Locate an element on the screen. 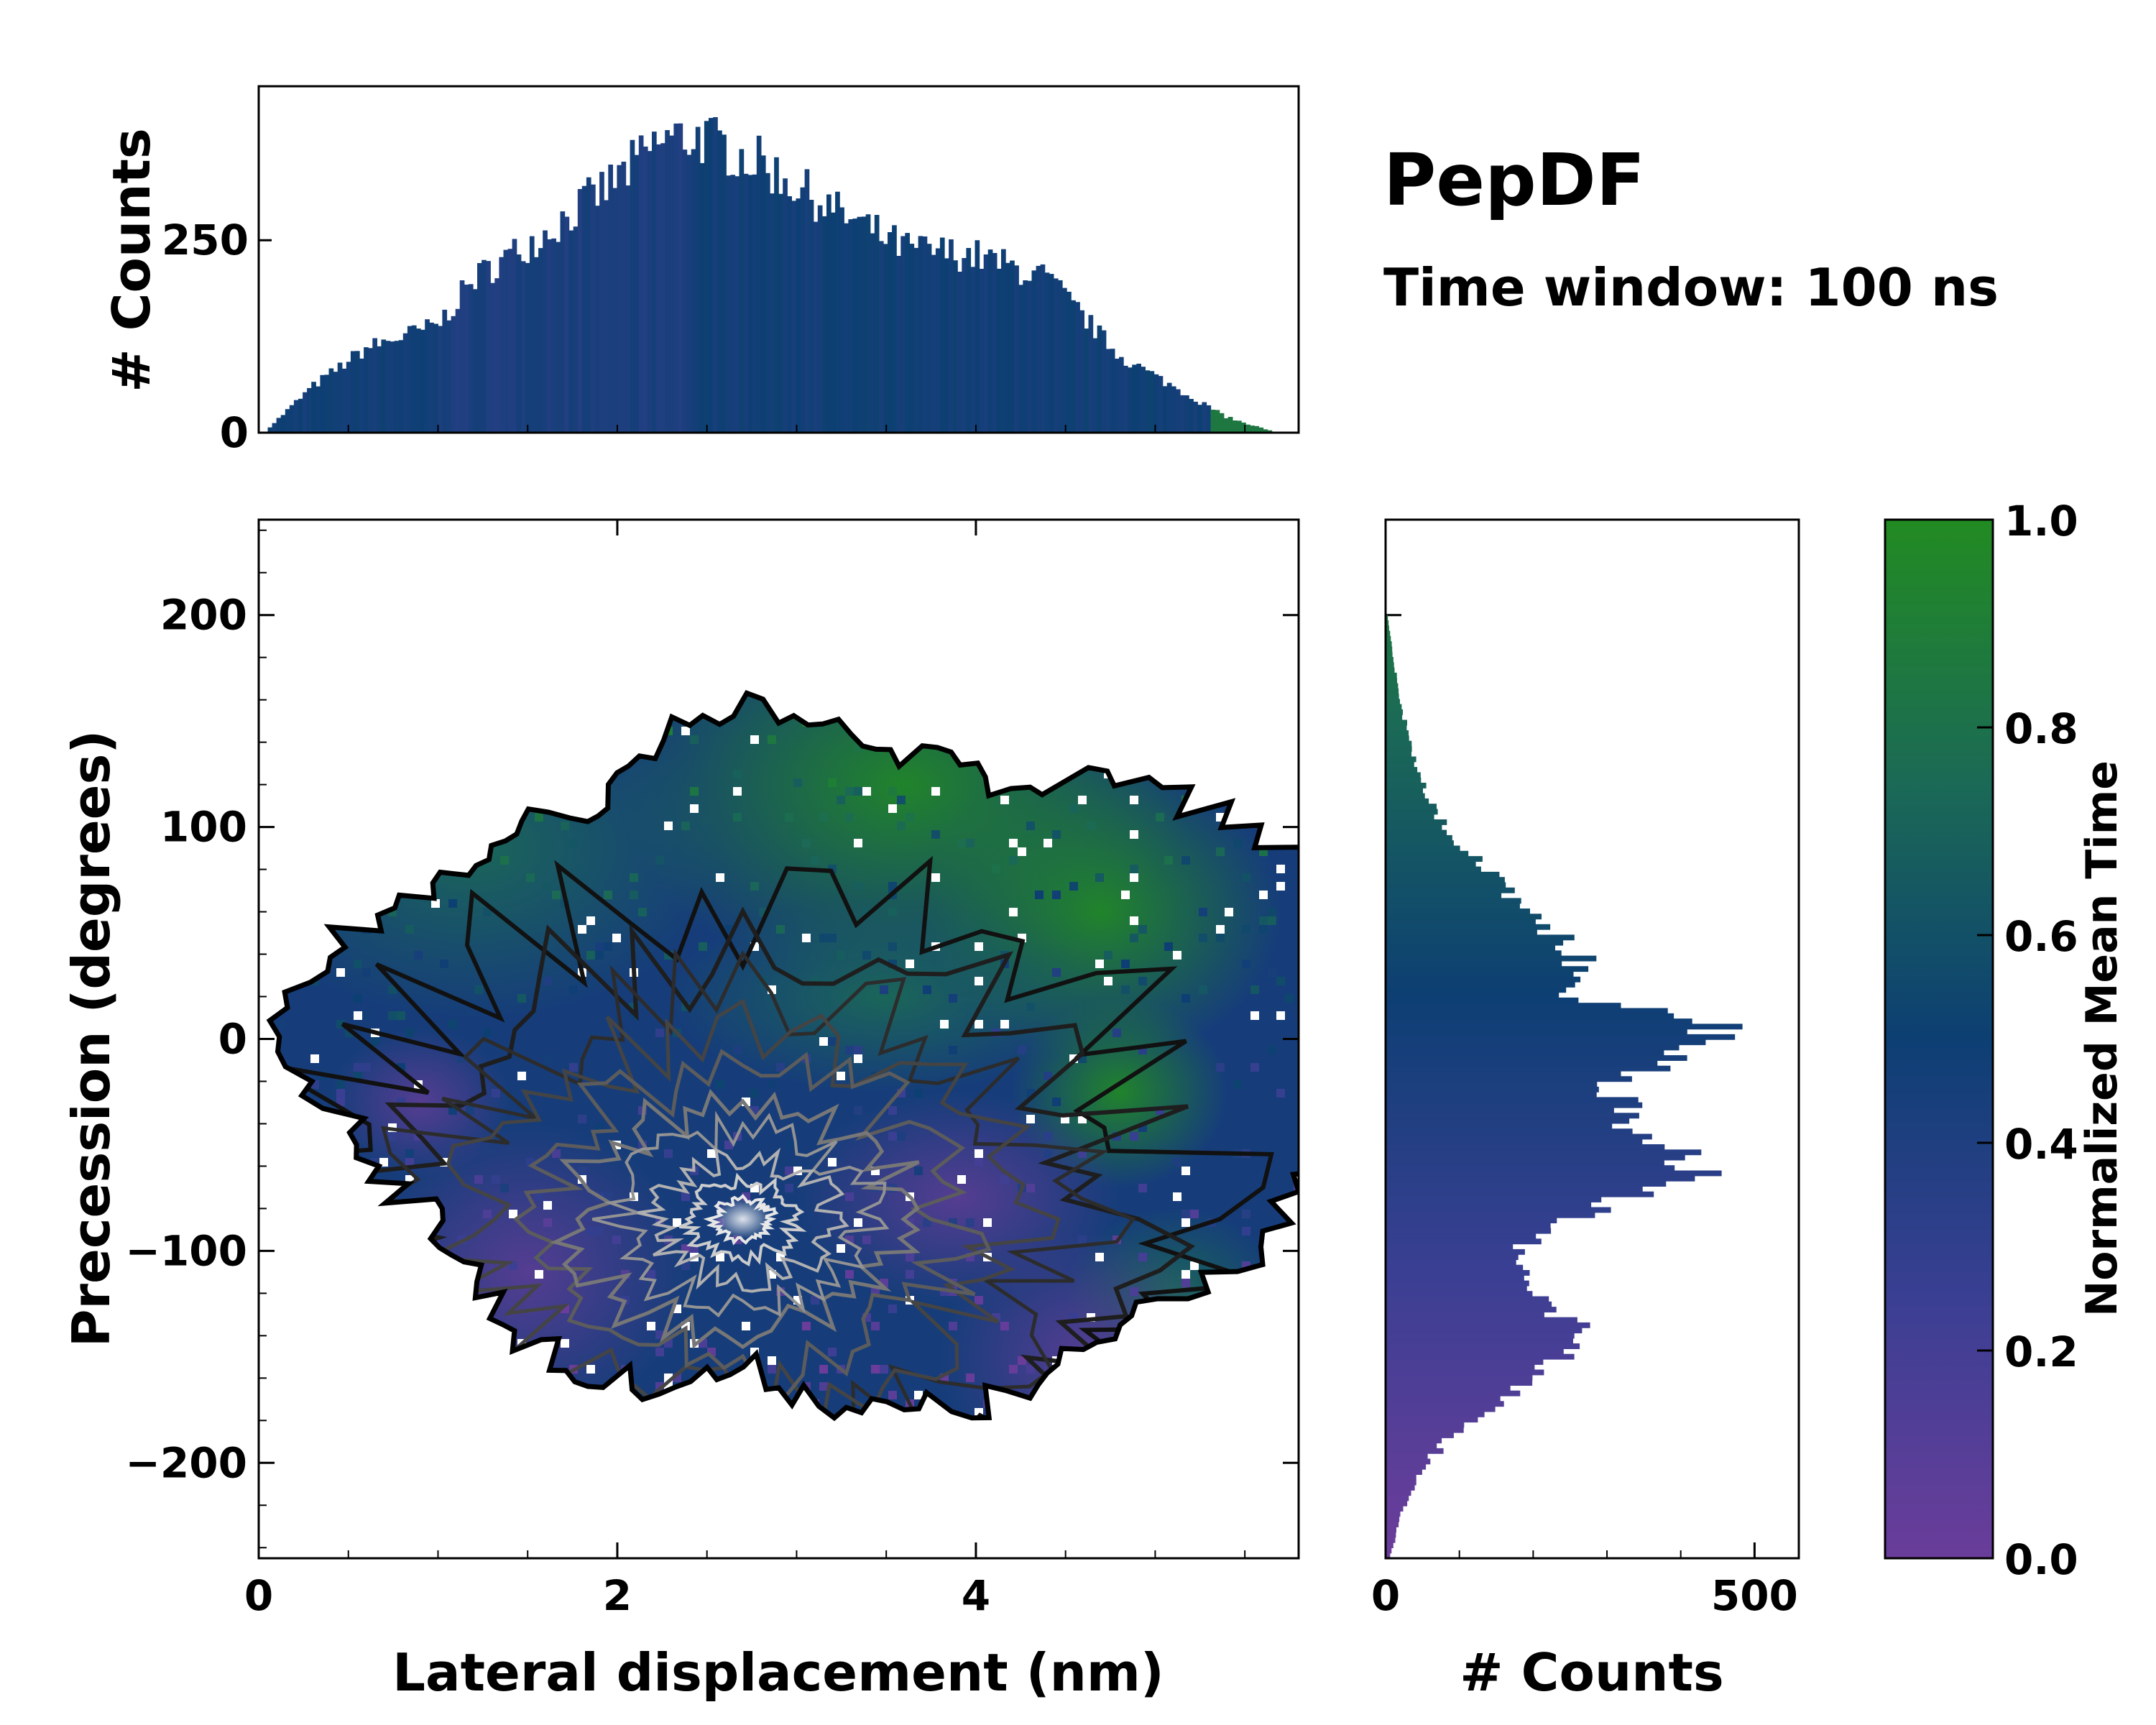  colorbar: 0.0 0.2 0.4 0.6 0.8 1.0 Normalized Mean Time is located at coordinates (2005, 1040).